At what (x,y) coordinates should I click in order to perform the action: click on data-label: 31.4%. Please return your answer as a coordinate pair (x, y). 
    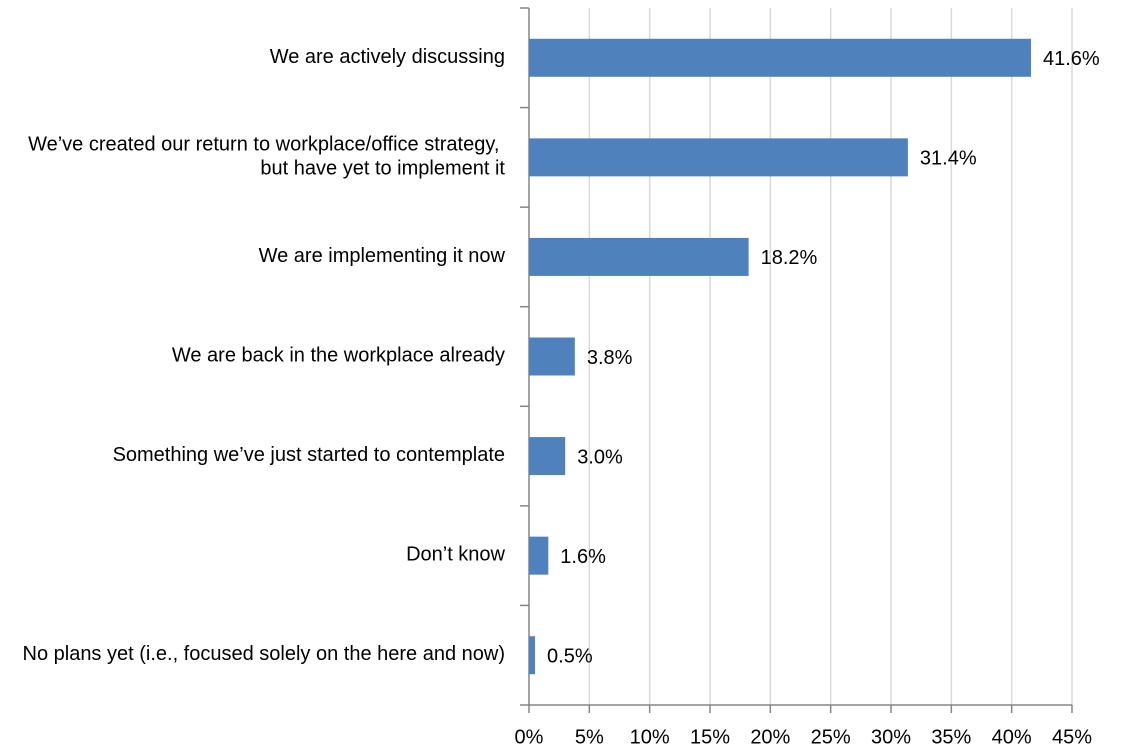
    Looking at the image, I should click on (948, 159).